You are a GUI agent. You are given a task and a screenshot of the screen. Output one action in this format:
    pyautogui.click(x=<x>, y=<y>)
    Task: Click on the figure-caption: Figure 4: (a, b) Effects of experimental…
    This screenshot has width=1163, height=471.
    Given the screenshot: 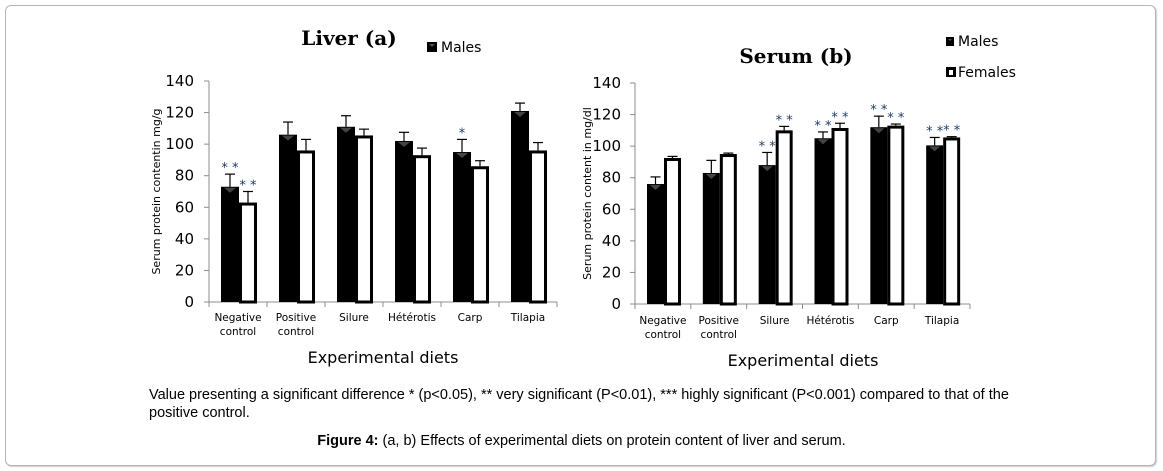 What is the action you would take?
    pyautogui.click(x=581, y=441)
    